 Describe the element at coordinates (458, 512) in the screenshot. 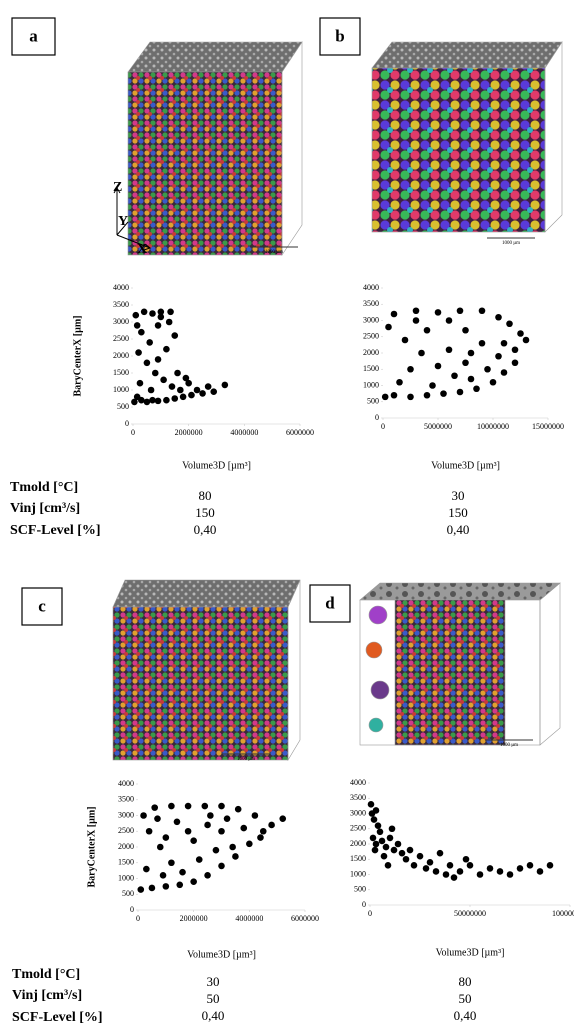

I see `parameter-value: 150` at that location.